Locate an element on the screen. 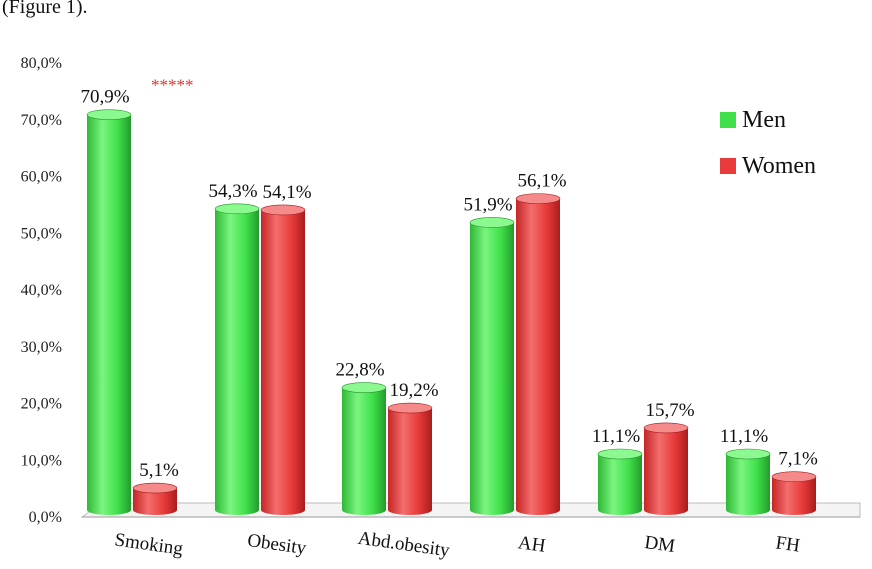  data-label: 7,1% is located at coordinates (798, 459).